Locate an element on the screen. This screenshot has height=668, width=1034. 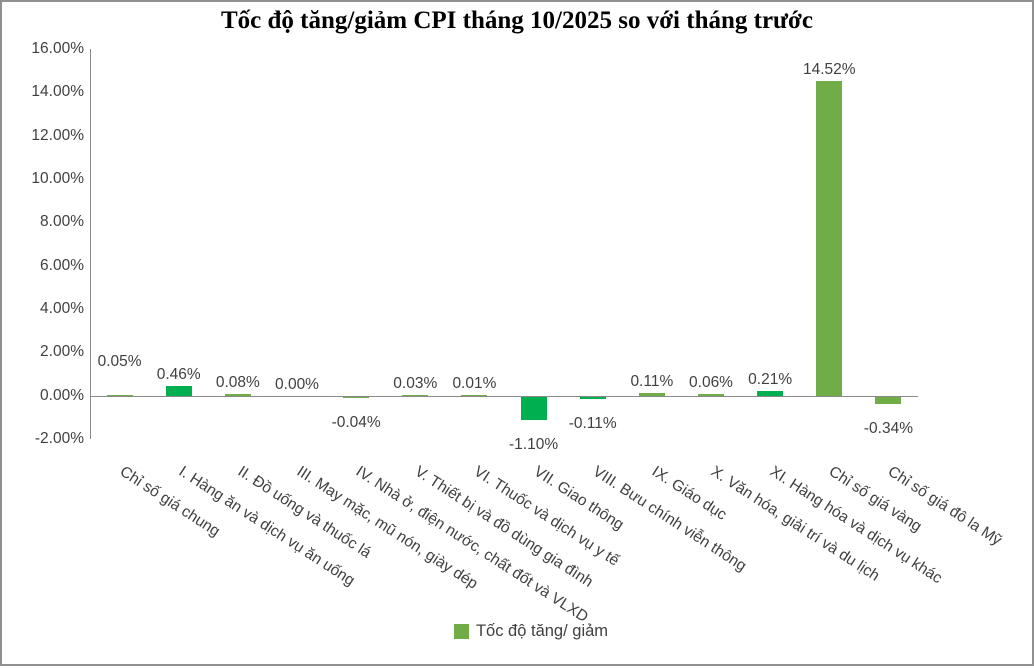
value-label: 0.00% is located at coordinates (297, 384).